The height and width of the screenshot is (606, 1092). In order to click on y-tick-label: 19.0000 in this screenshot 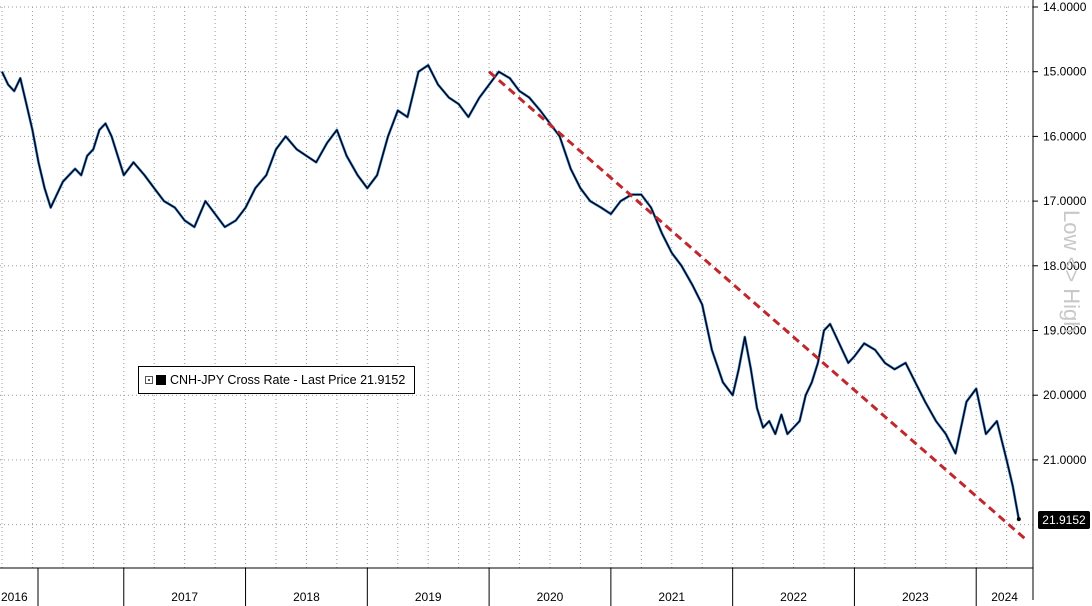, I will do `click(1065, 331)`.